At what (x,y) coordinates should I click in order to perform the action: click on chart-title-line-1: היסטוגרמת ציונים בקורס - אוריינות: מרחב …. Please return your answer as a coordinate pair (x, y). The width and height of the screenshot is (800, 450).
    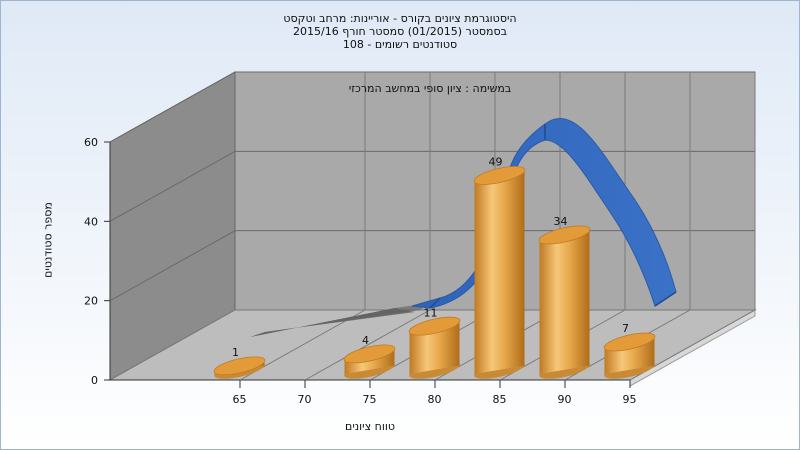
    Looking at the image, I should click on (400, 18).